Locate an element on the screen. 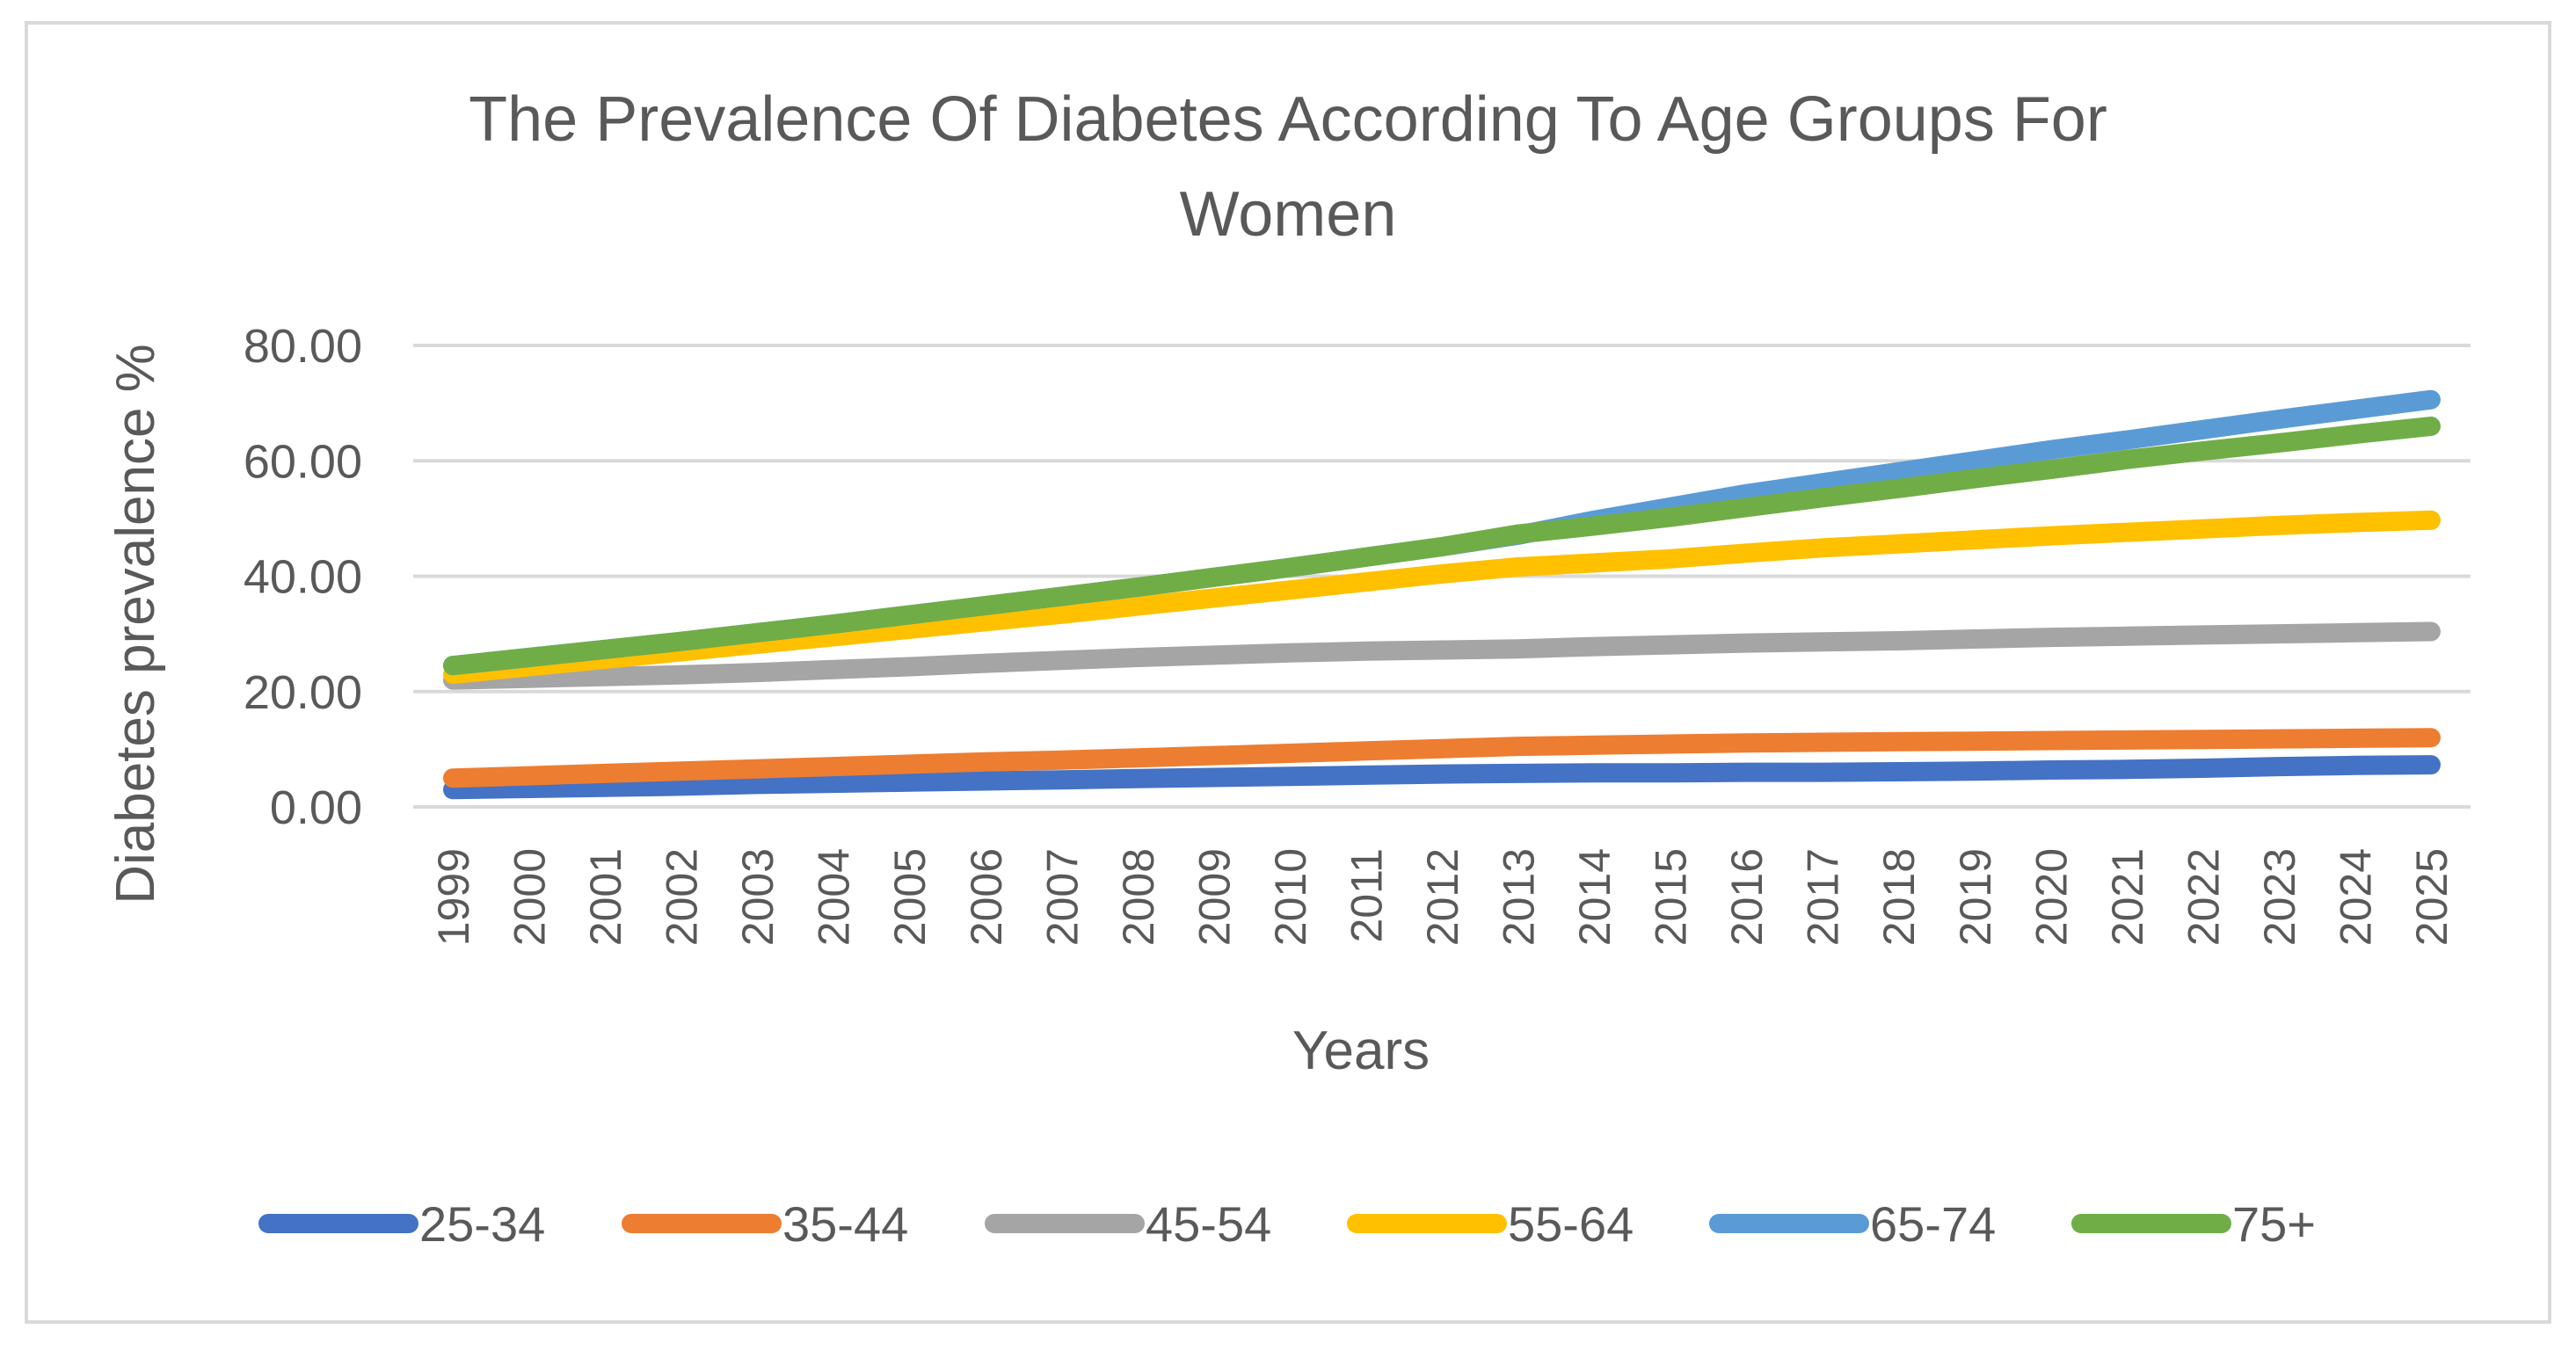 This screenshot has height=1351, width=2576. series-75+ is located at coordinates (1442, 546).